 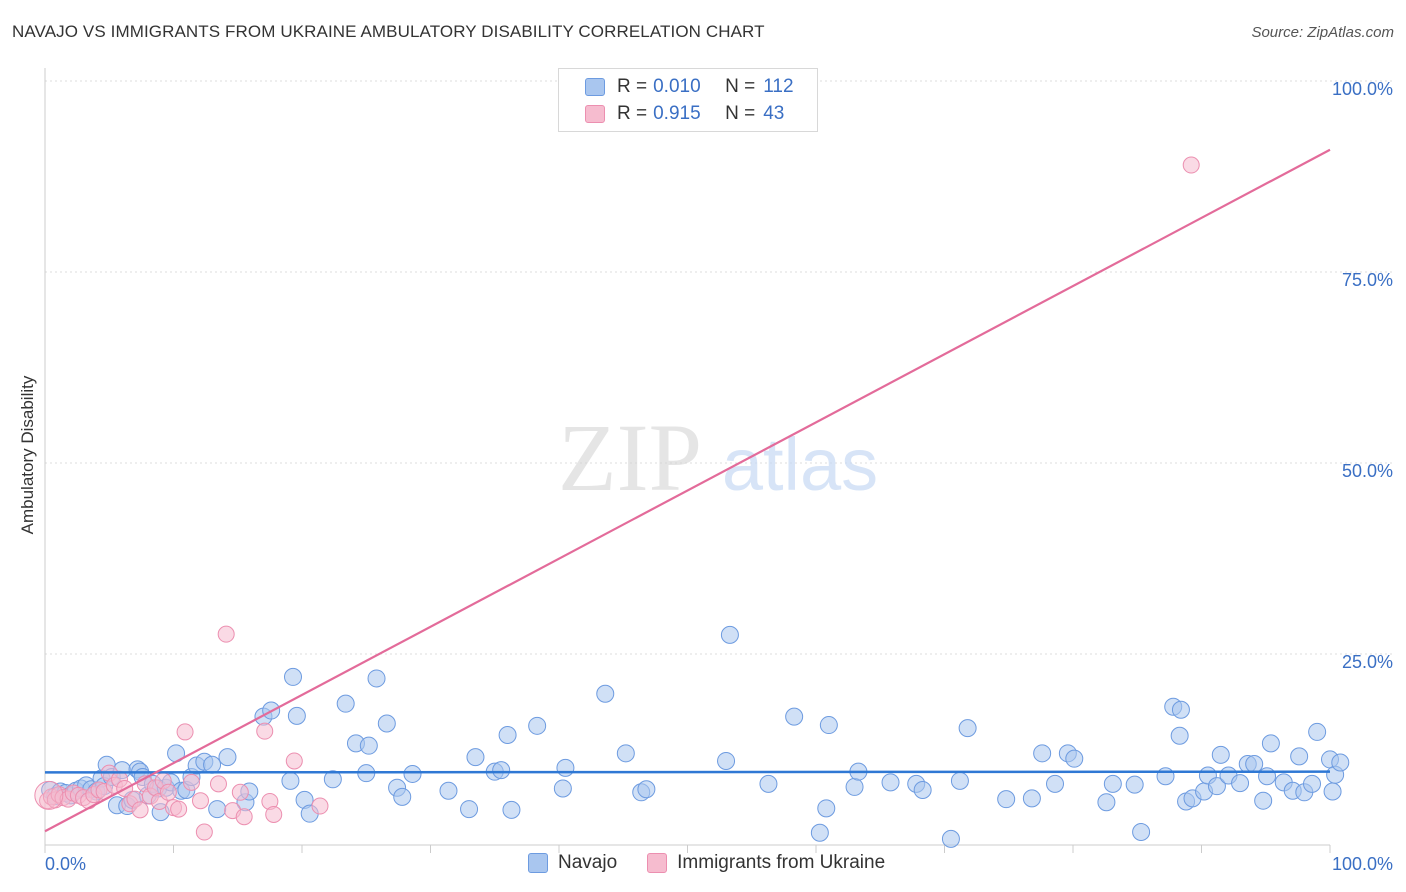 I want to click on legend-swatch-navajo, so click(x=595, y=87).